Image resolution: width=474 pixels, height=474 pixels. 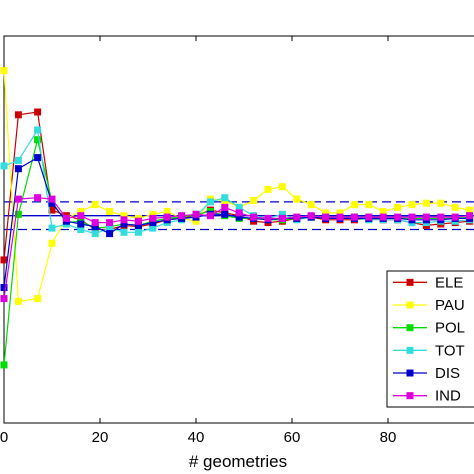 What do you see at coordinates (447, 373) in the screenshot?
I see `legend-label: DIS` at bounding box center [447, 373].